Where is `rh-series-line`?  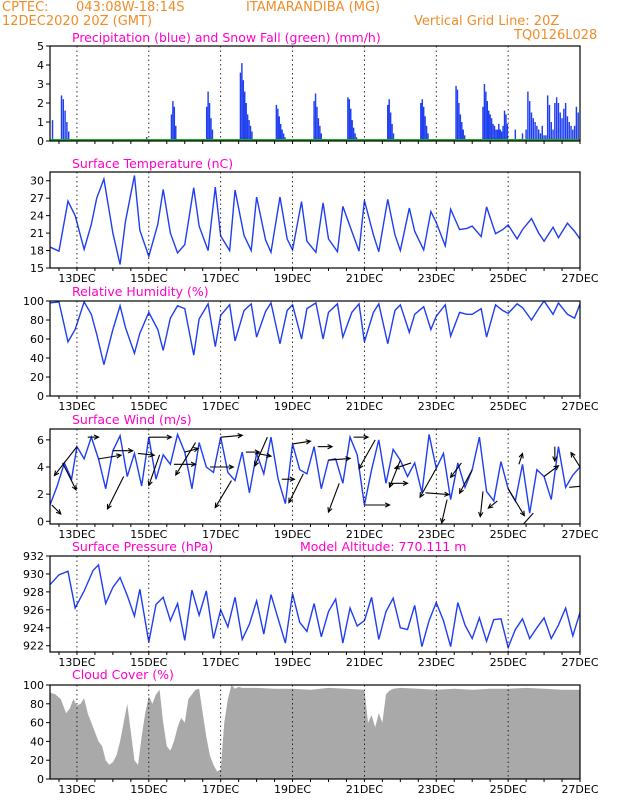
rh-series-line is located at coordinates (315, 333).